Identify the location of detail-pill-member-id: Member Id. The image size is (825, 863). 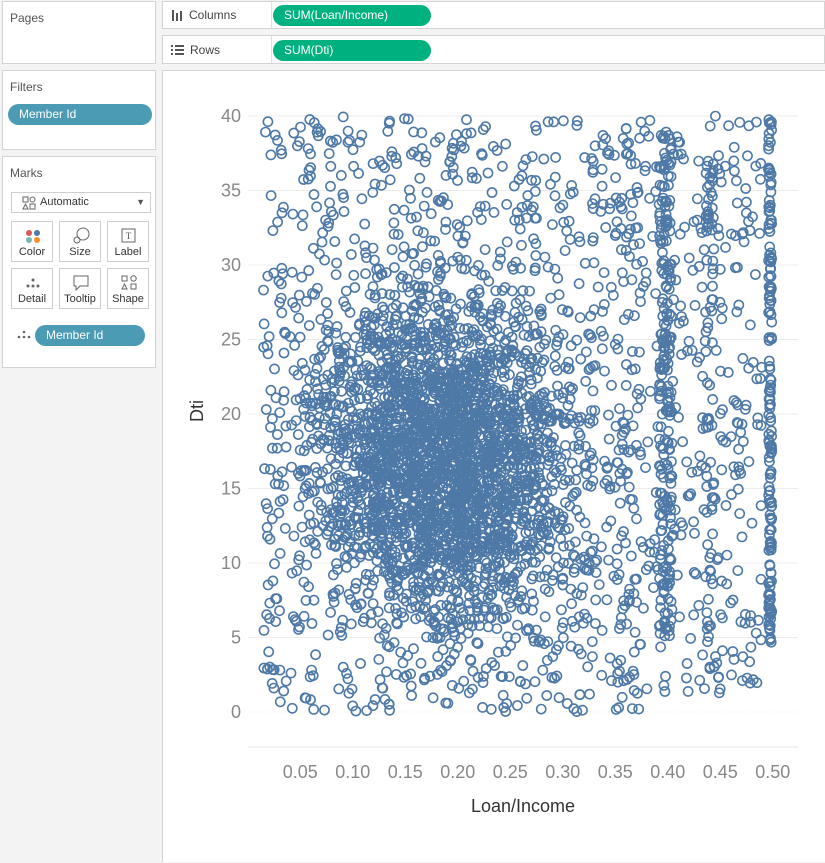
(90, 335).